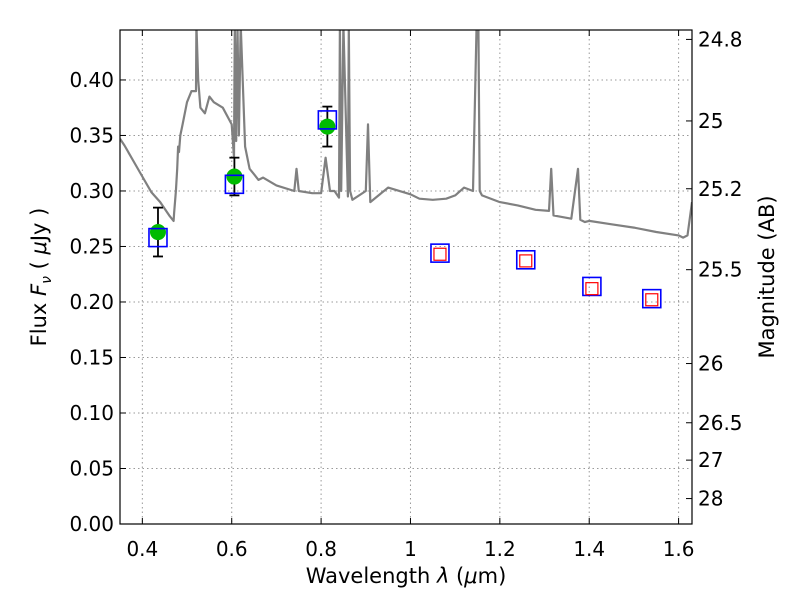 The width and height of the screenshot is (800, 600). What do you see at coordinates (710, 499) in the screenshot?
I see `magnitude-tick-label: 28` at bounding box center [710, 499].